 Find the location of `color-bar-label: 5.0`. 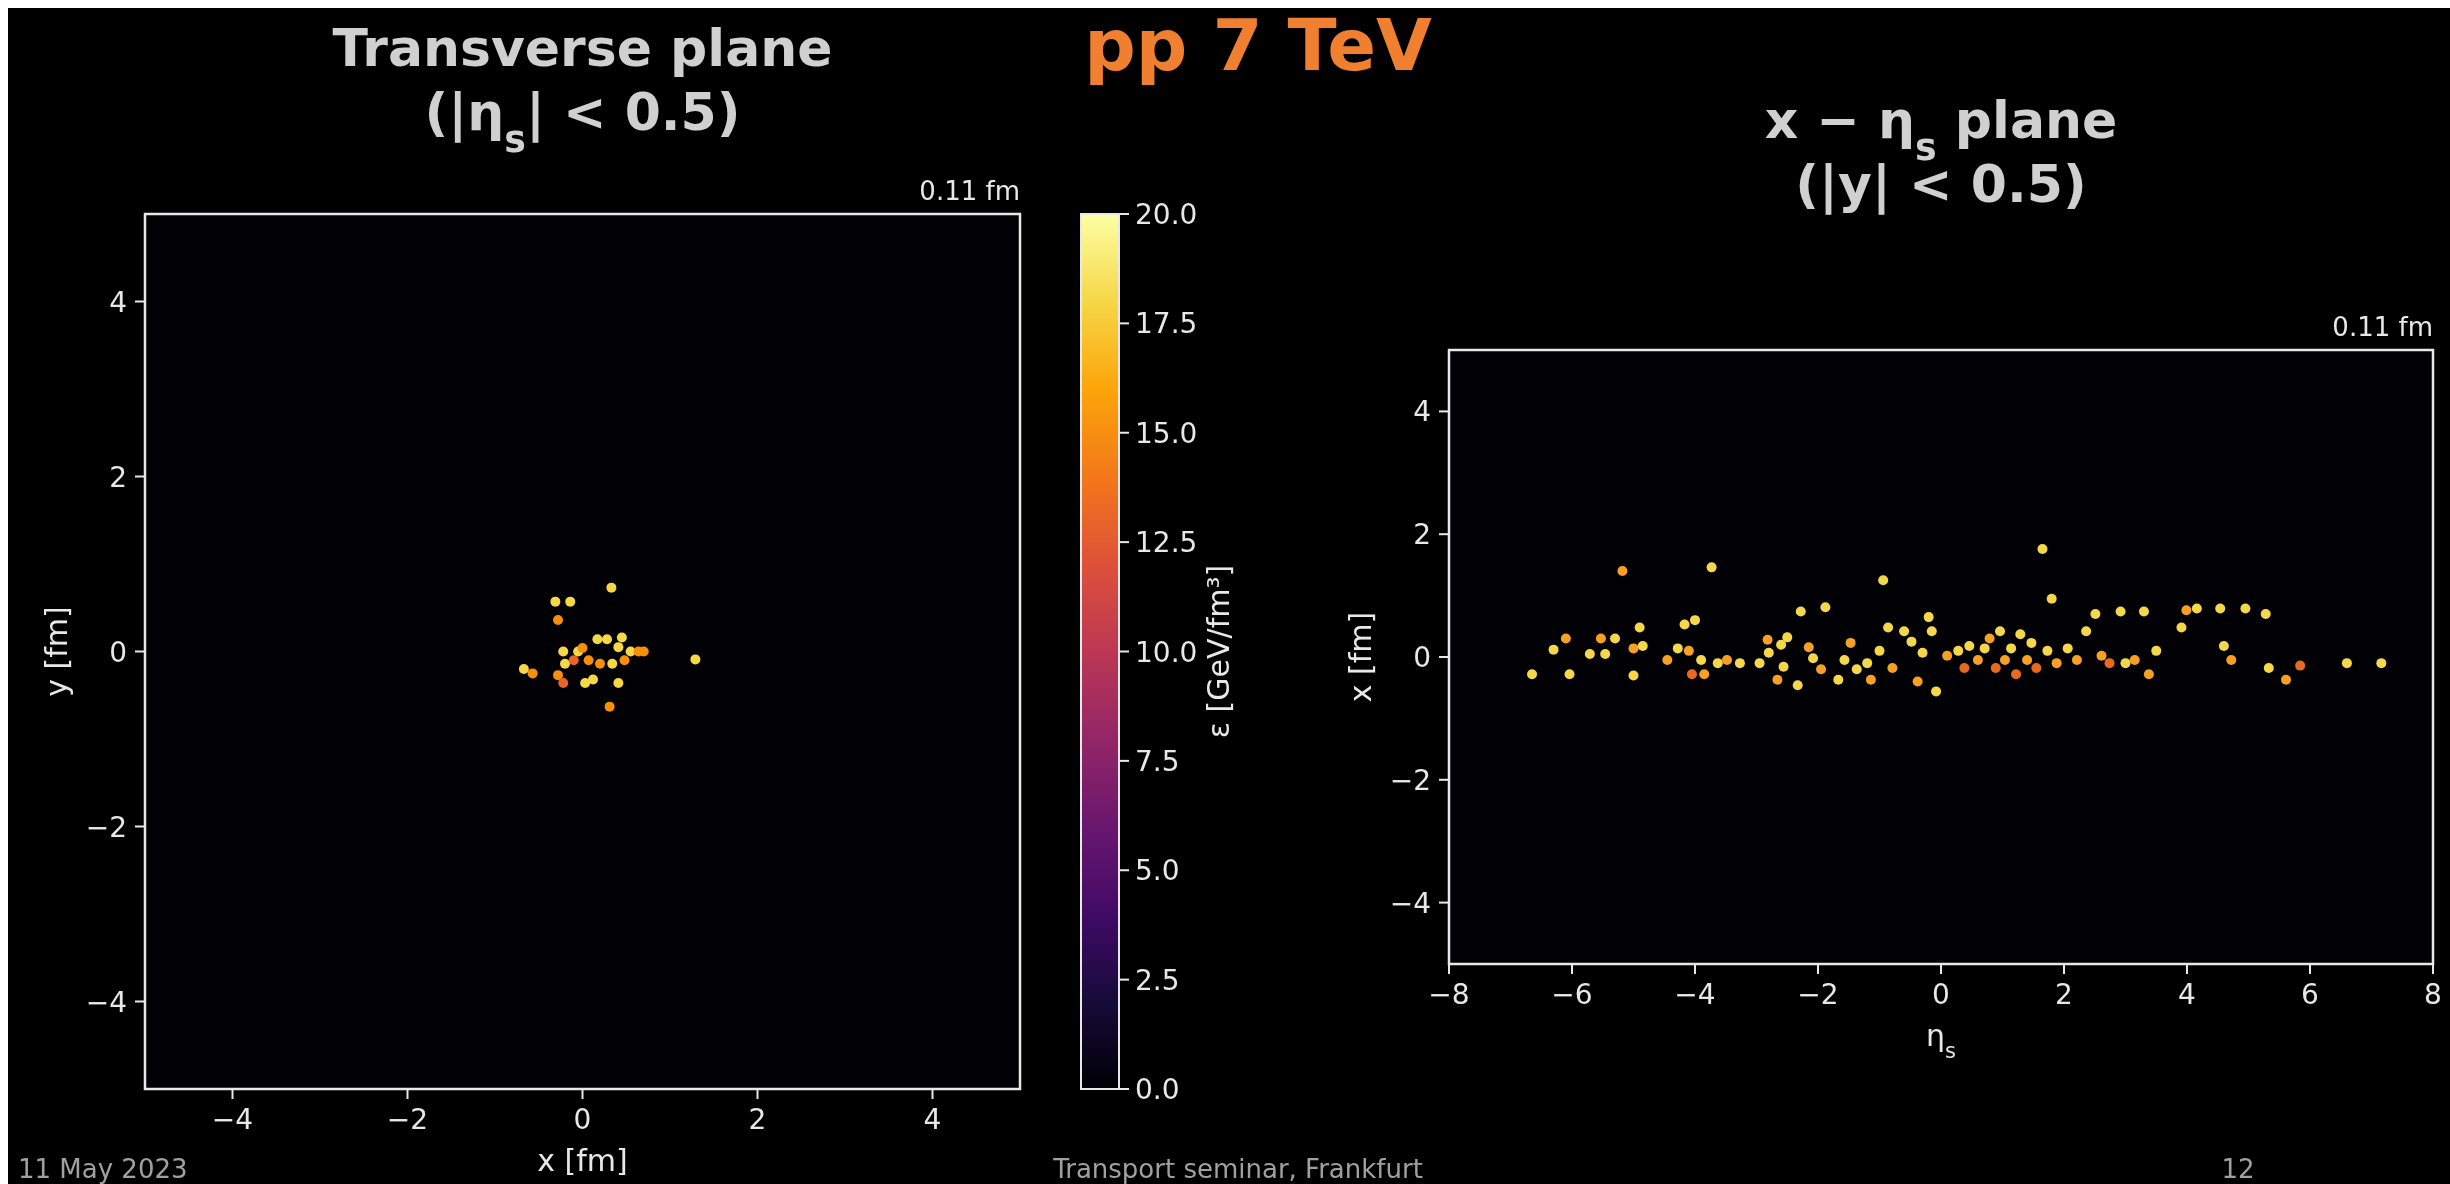

color-bar-label: 5.0 is located at coordinates (1157, 871).